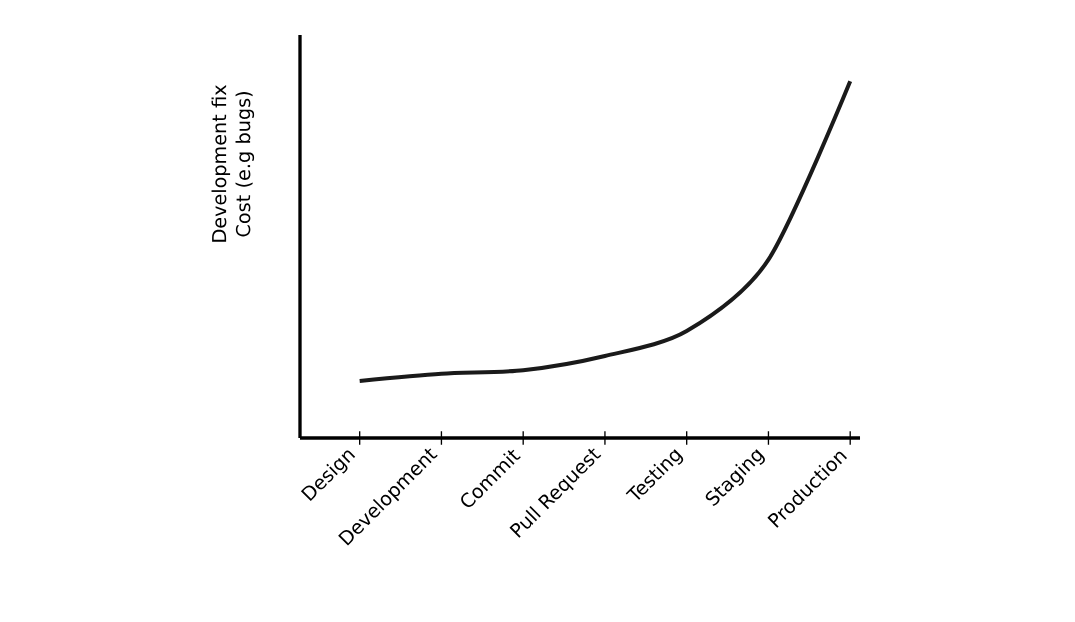 The image size is (1075, 622). What do you see at coordinates (233, 163) in the screenshot?
I see `y-axis-title: Development fix Cost (e.g bugs)` at bounding box center [233, 163].